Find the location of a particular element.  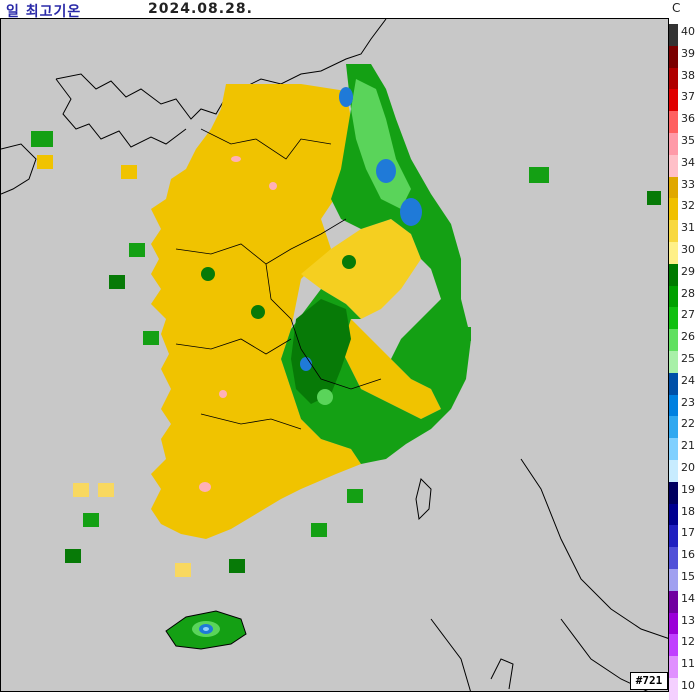

legend-label: 24 is located at coordinates (688, 380).